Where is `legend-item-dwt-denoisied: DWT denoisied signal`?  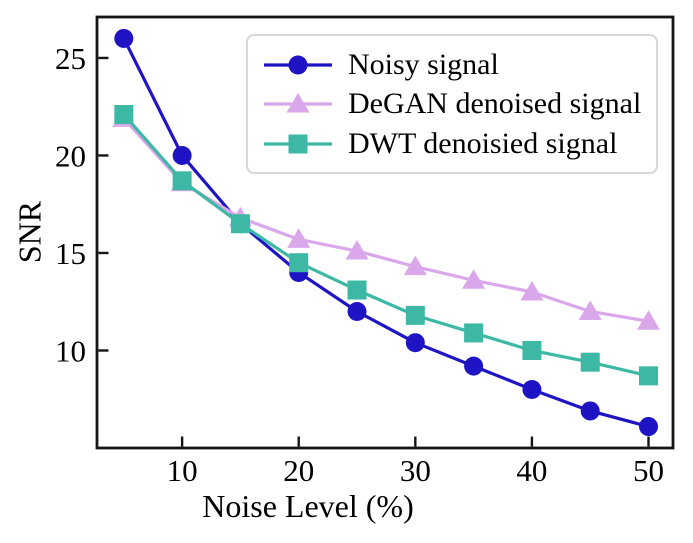
legend-item-dwt-denoisied: DWT denoisied signal is located at coordinates (456, 143).